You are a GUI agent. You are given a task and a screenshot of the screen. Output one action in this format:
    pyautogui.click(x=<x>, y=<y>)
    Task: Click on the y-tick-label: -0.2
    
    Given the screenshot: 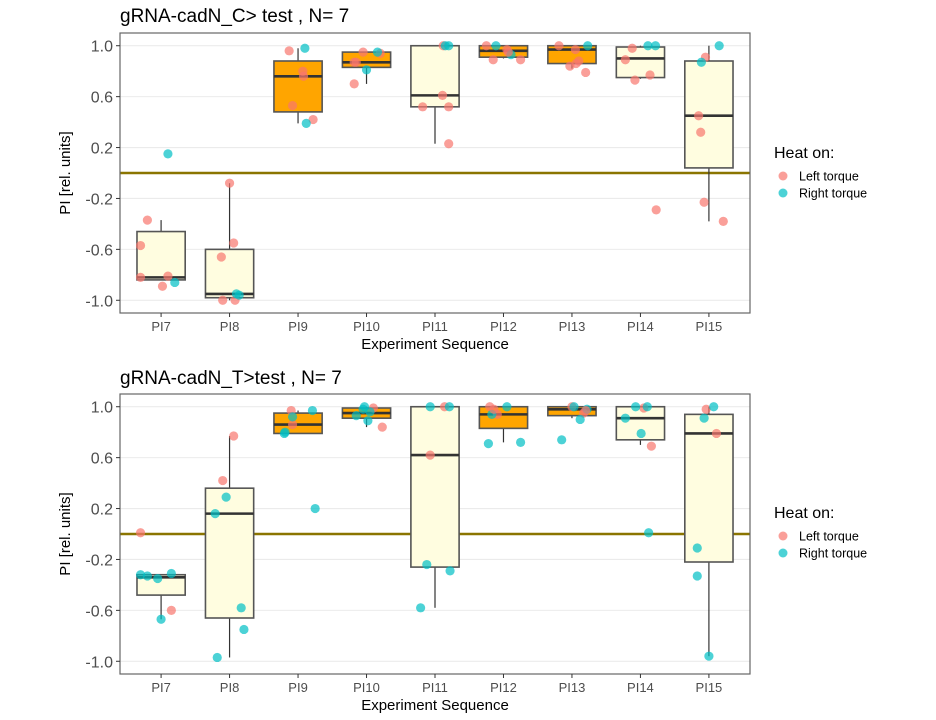 What is the action you would take?
    pyautogui.click(x=99, y=560)
    